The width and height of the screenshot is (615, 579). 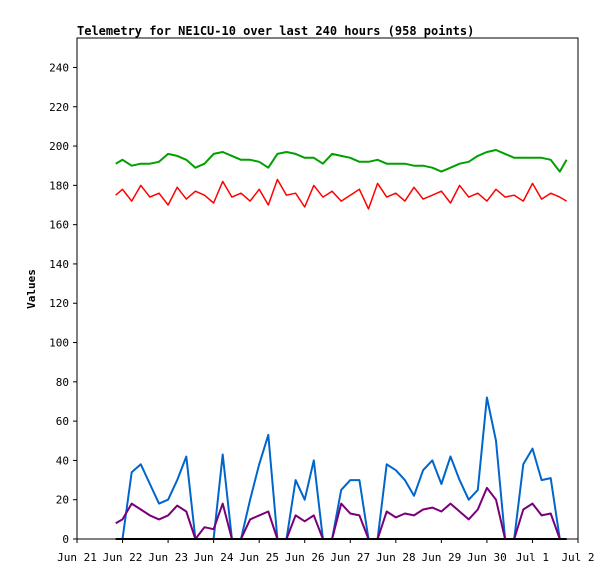 I want to click on y-tick-label: 120, so click(x=59, y=303).